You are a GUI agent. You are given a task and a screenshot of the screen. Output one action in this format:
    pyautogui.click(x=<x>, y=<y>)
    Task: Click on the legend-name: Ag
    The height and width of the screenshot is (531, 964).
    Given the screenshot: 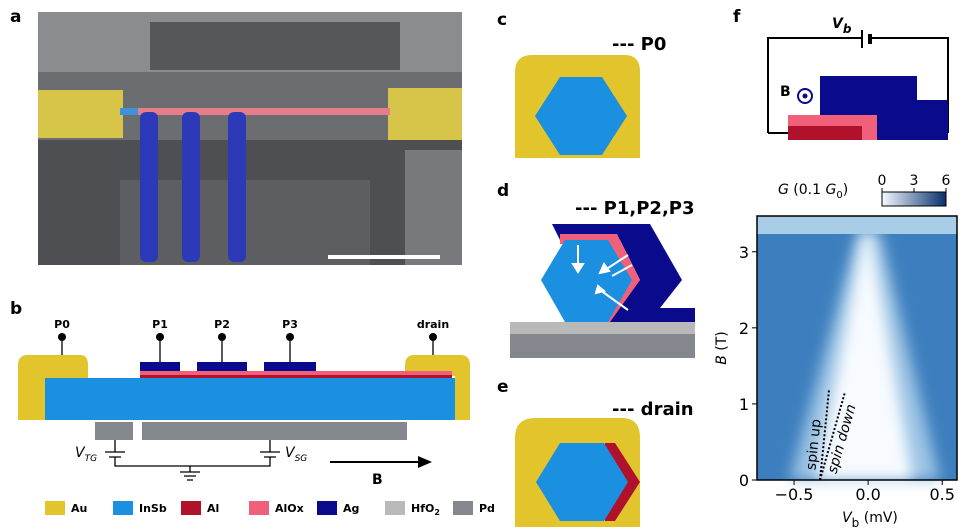 What is the action you would take?
    pyautogui.click(x=351, y=508)
    